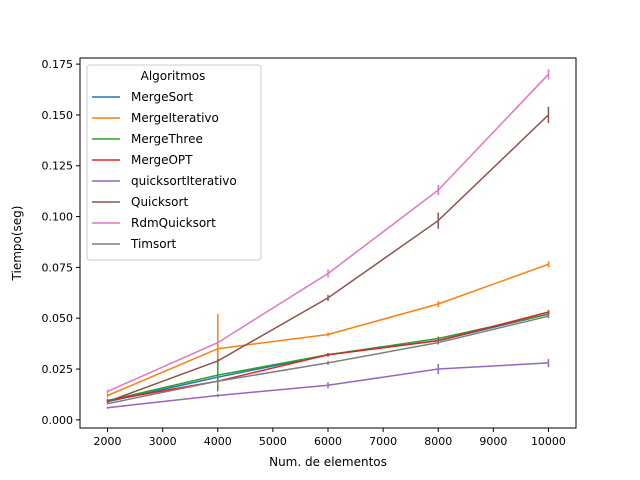 This screenshot has width=640, height=480. I want to click on y-tick-label: 0.100, so click(58, 217).